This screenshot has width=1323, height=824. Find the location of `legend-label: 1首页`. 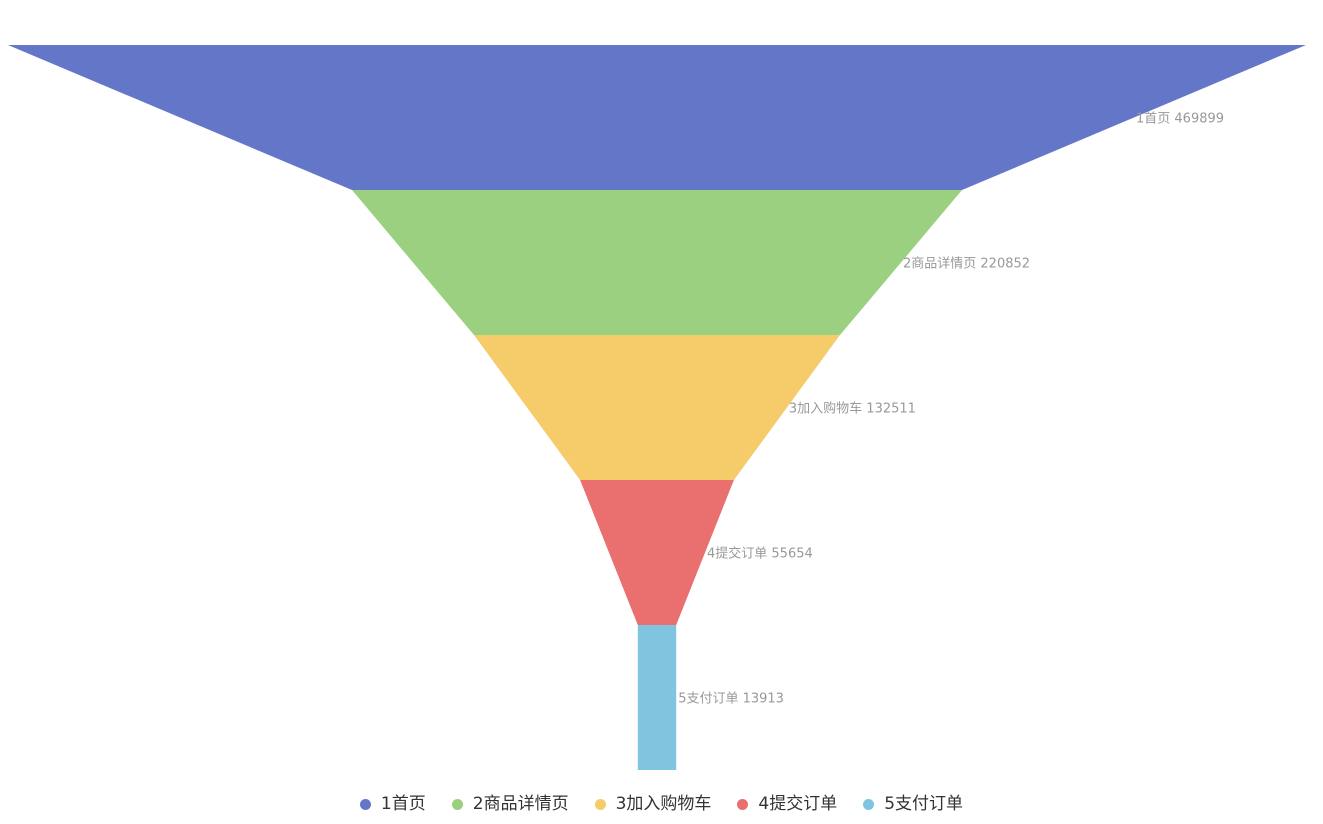

legend-label: 1首页 is located at coordinates (403, 803).